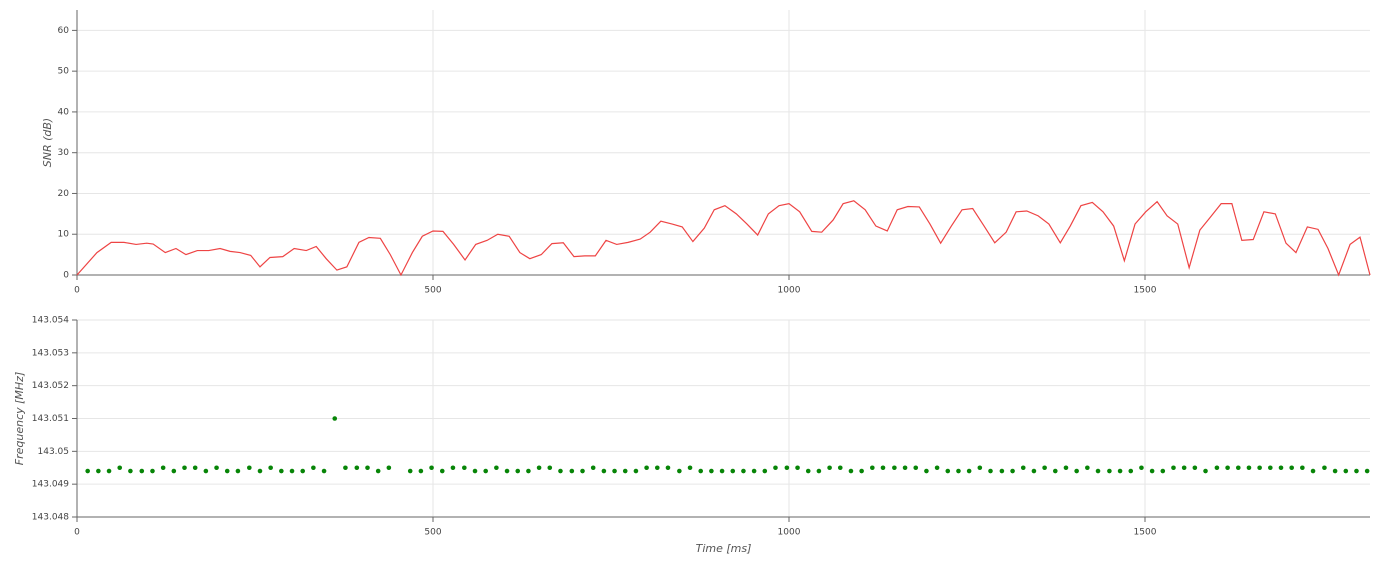  Describe the element at coordinates (64, 31) in the screenshot. I see `y-tick-label: 60` at that location.